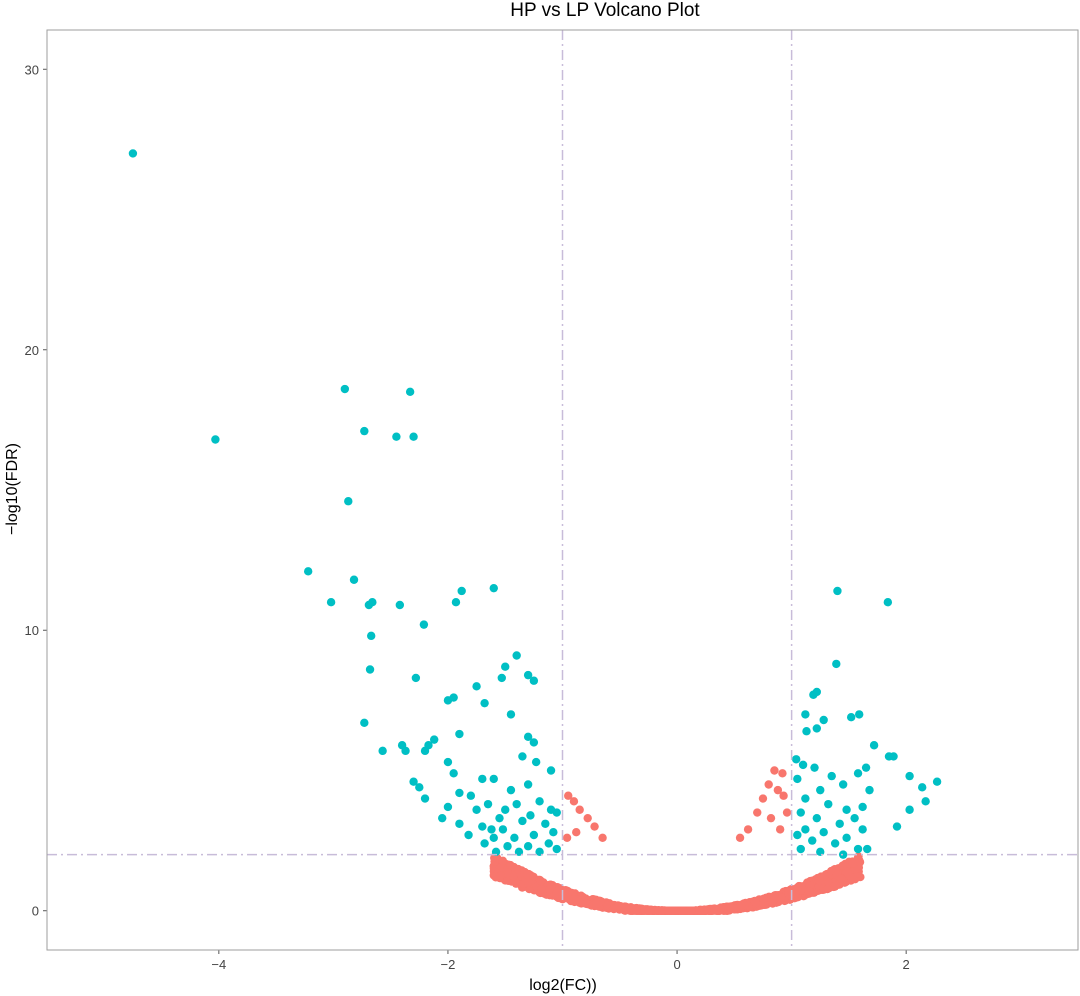  What do you see at coordinates (676, 964) in the screenshot?
I see `x-tick-label: 0` at bounding box center [676, 964].